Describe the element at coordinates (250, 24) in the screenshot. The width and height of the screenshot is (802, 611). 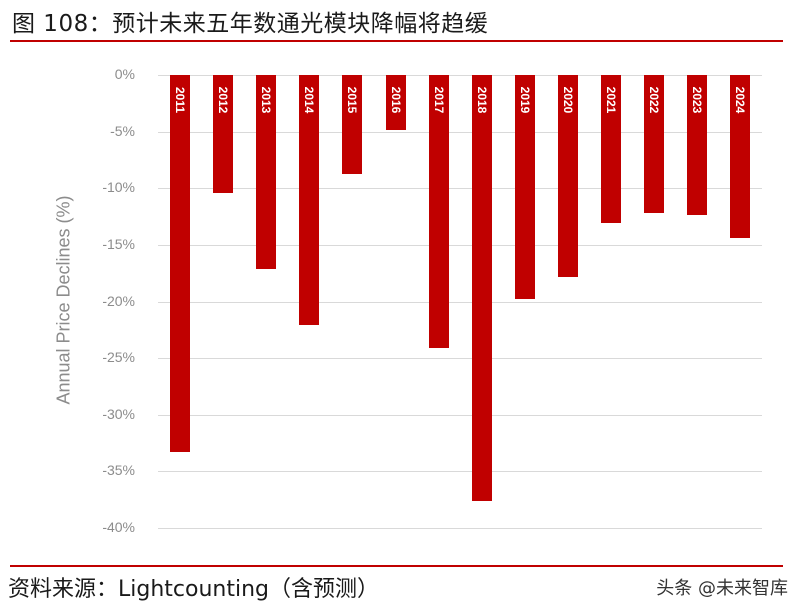
I see `figure-title: 图 108：预计未来五年数通光模块降幅将趋缓` at that location.